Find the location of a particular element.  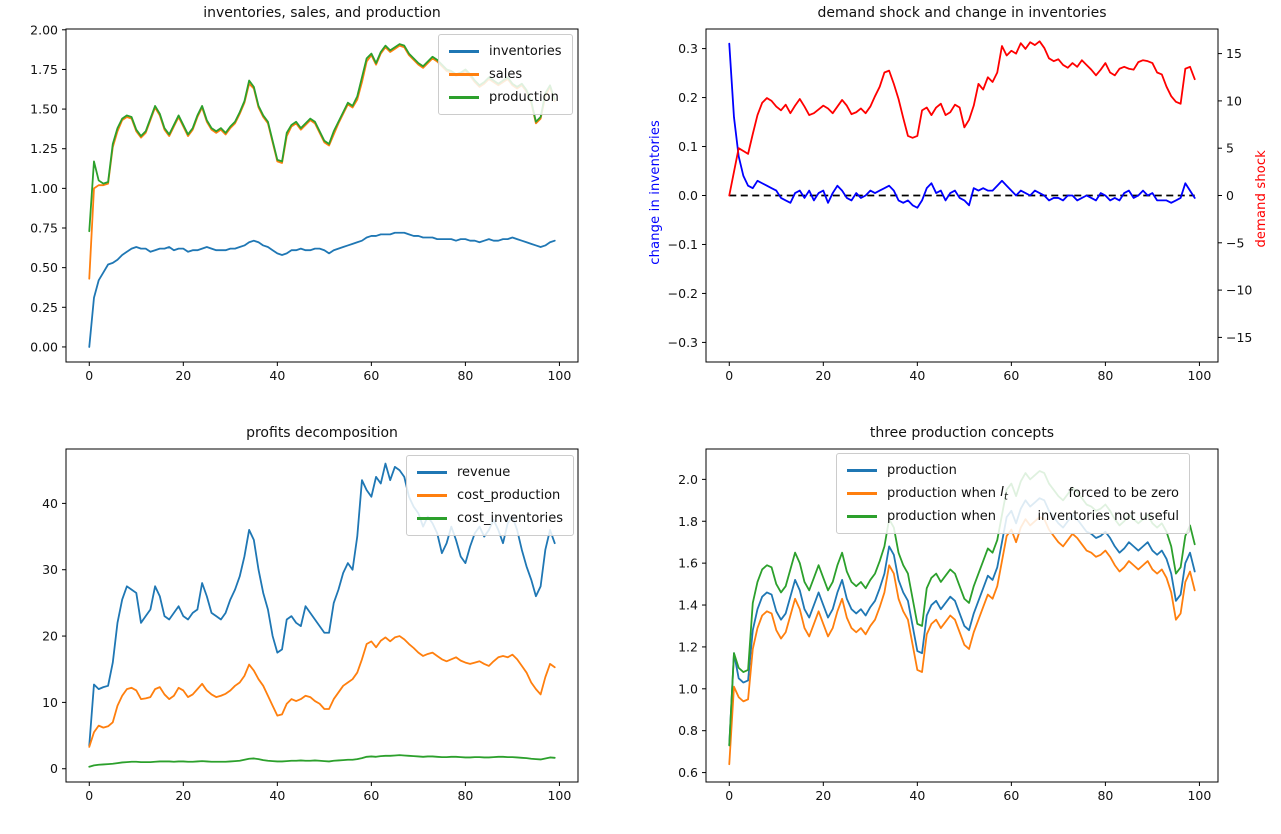

y-axis-ticks-left: 0 10 20 30 40 is located at coordinates (54, 636).